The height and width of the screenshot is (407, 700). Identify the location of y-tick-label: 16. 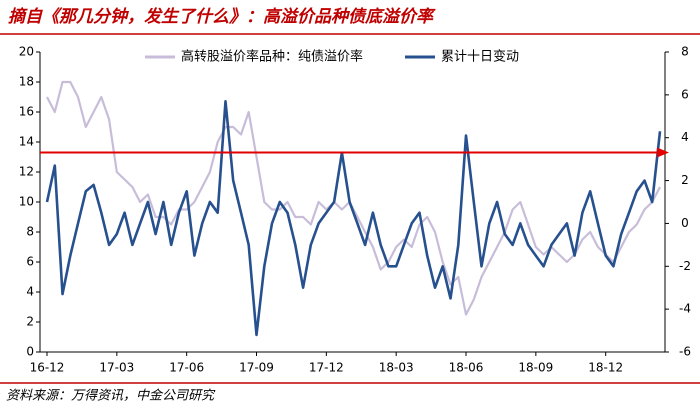
(26, 112).